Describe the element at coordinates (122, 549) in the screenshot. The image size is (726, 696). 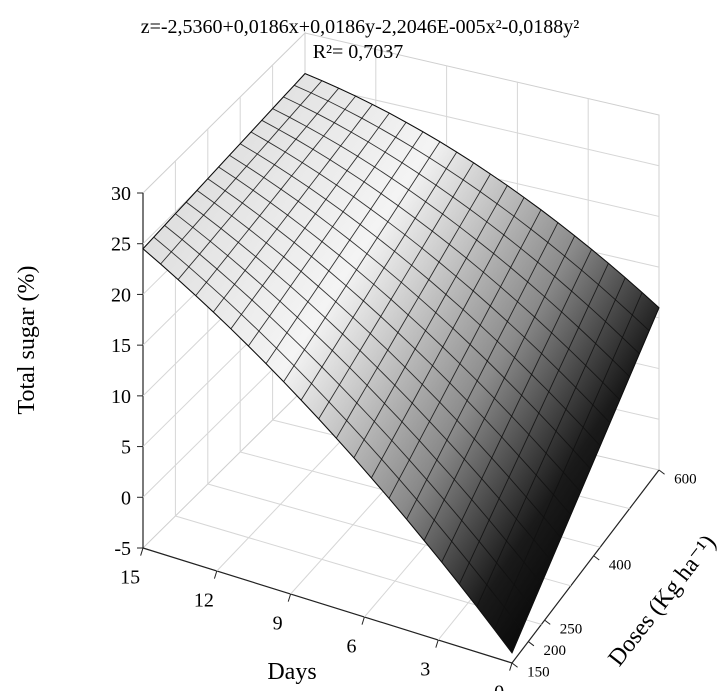
I see `z-tick-label: -5` at that location.